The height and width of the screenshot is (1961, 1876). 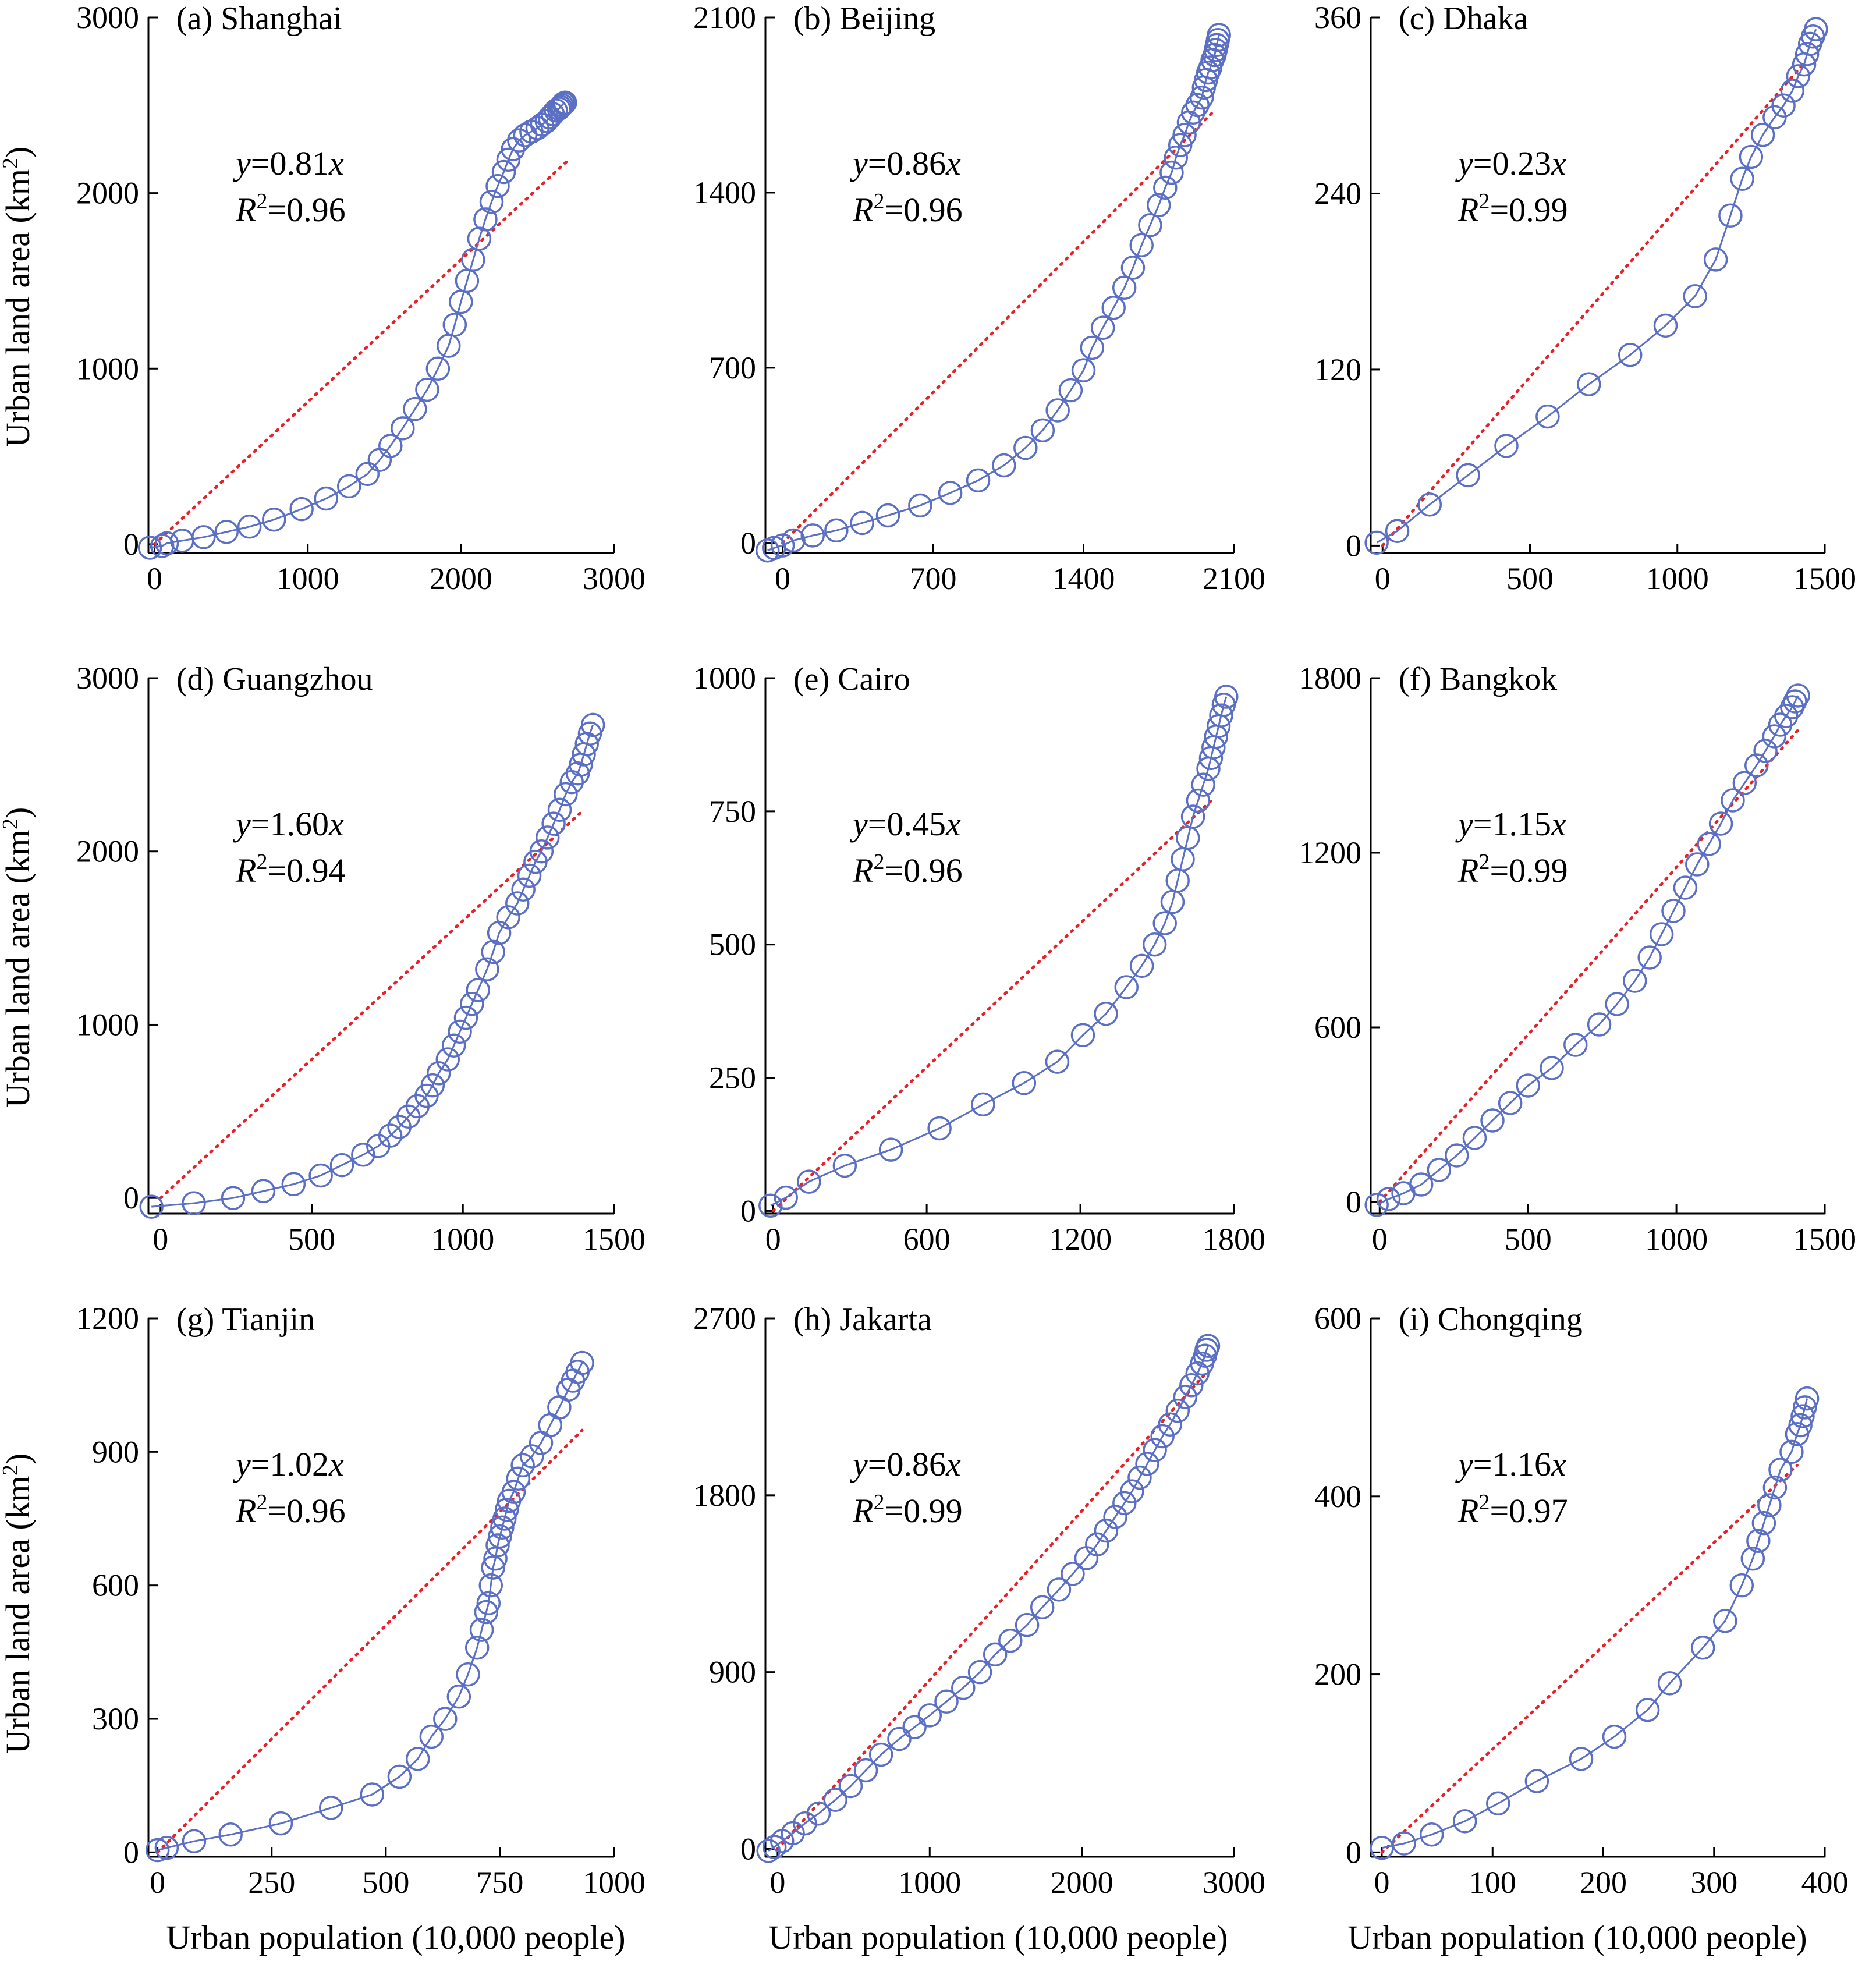 I want to click on y-tick-label: 2100, so click(x=725, y=17).